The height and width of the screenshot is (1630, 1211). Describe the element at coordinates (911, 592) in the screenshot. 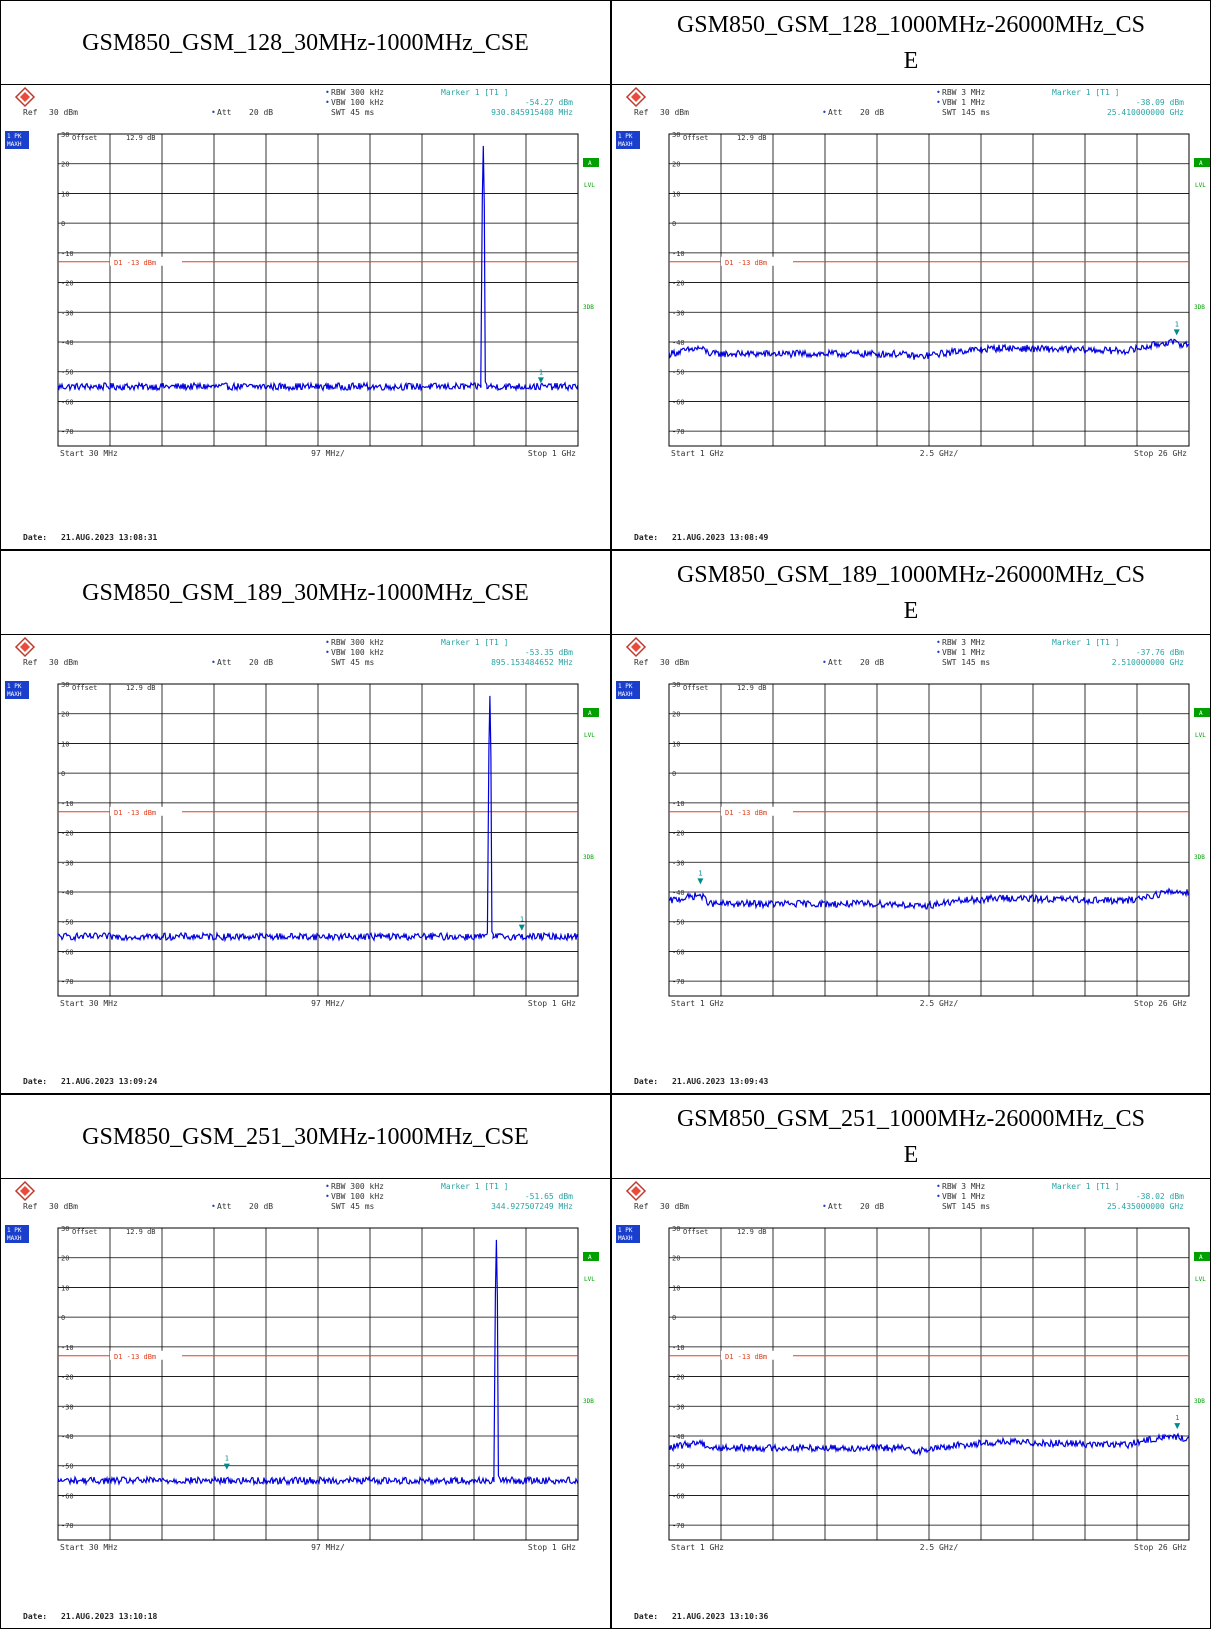

I see `chart-title: GSM850_GSM_189_1000MHz-26000MHz_CSE` at that location.